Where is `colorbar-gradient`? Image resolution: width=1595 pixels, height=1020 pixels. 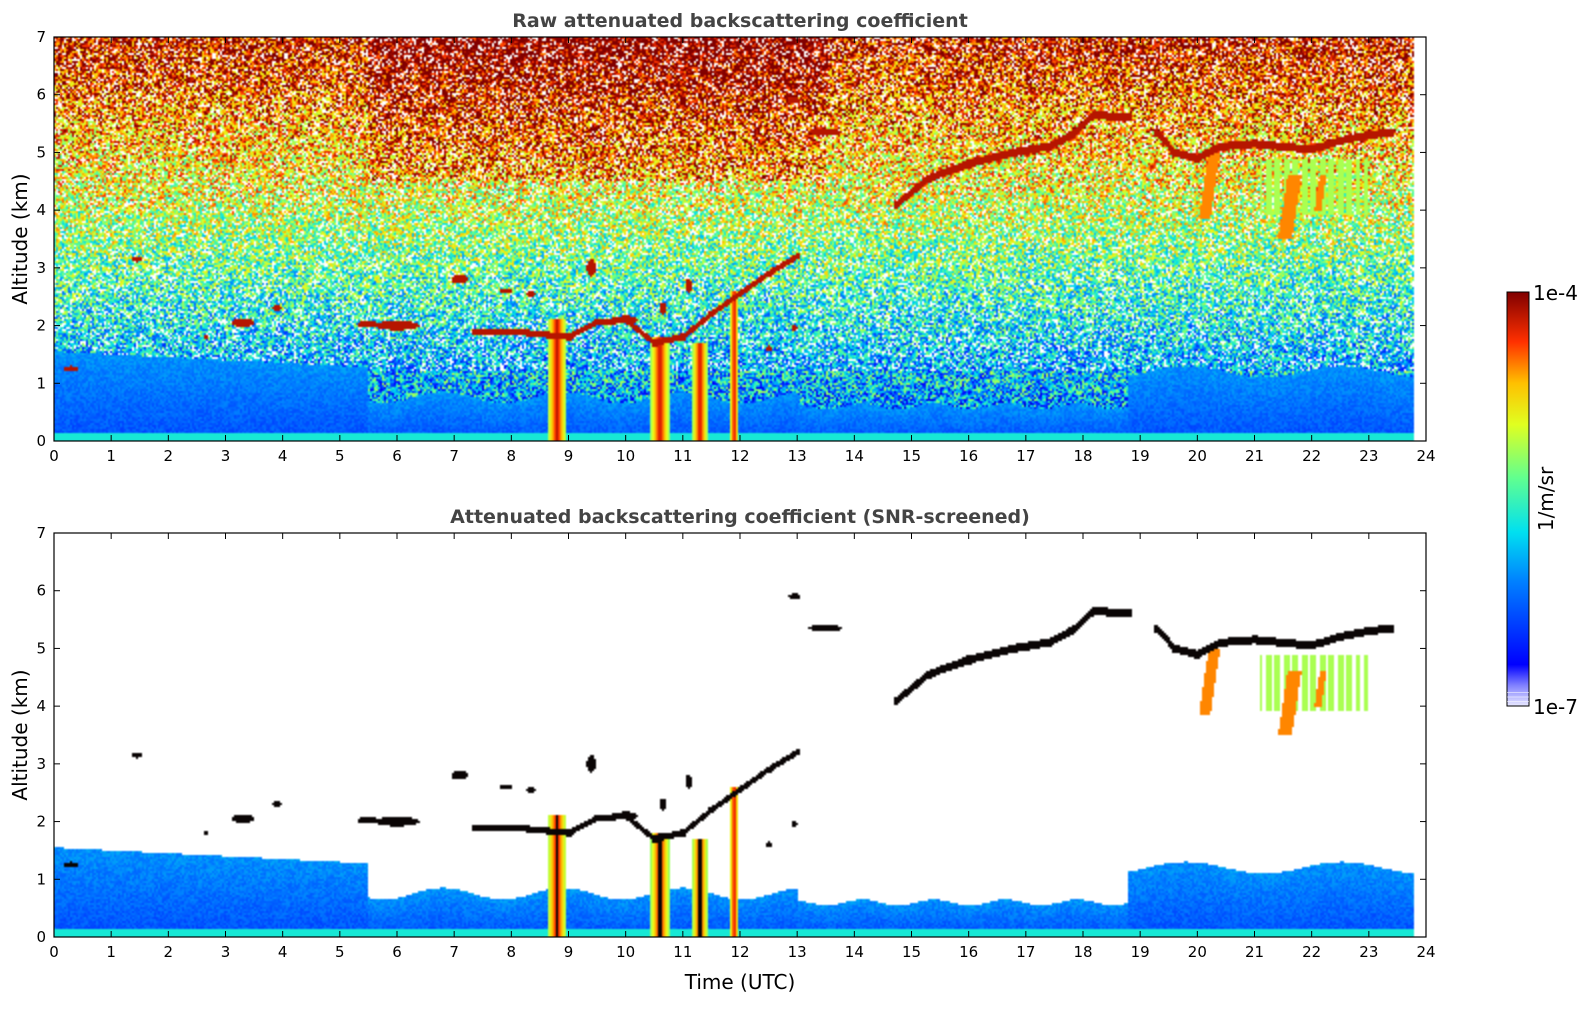 colorbar-gradient is located at coordinates (1518, 499).